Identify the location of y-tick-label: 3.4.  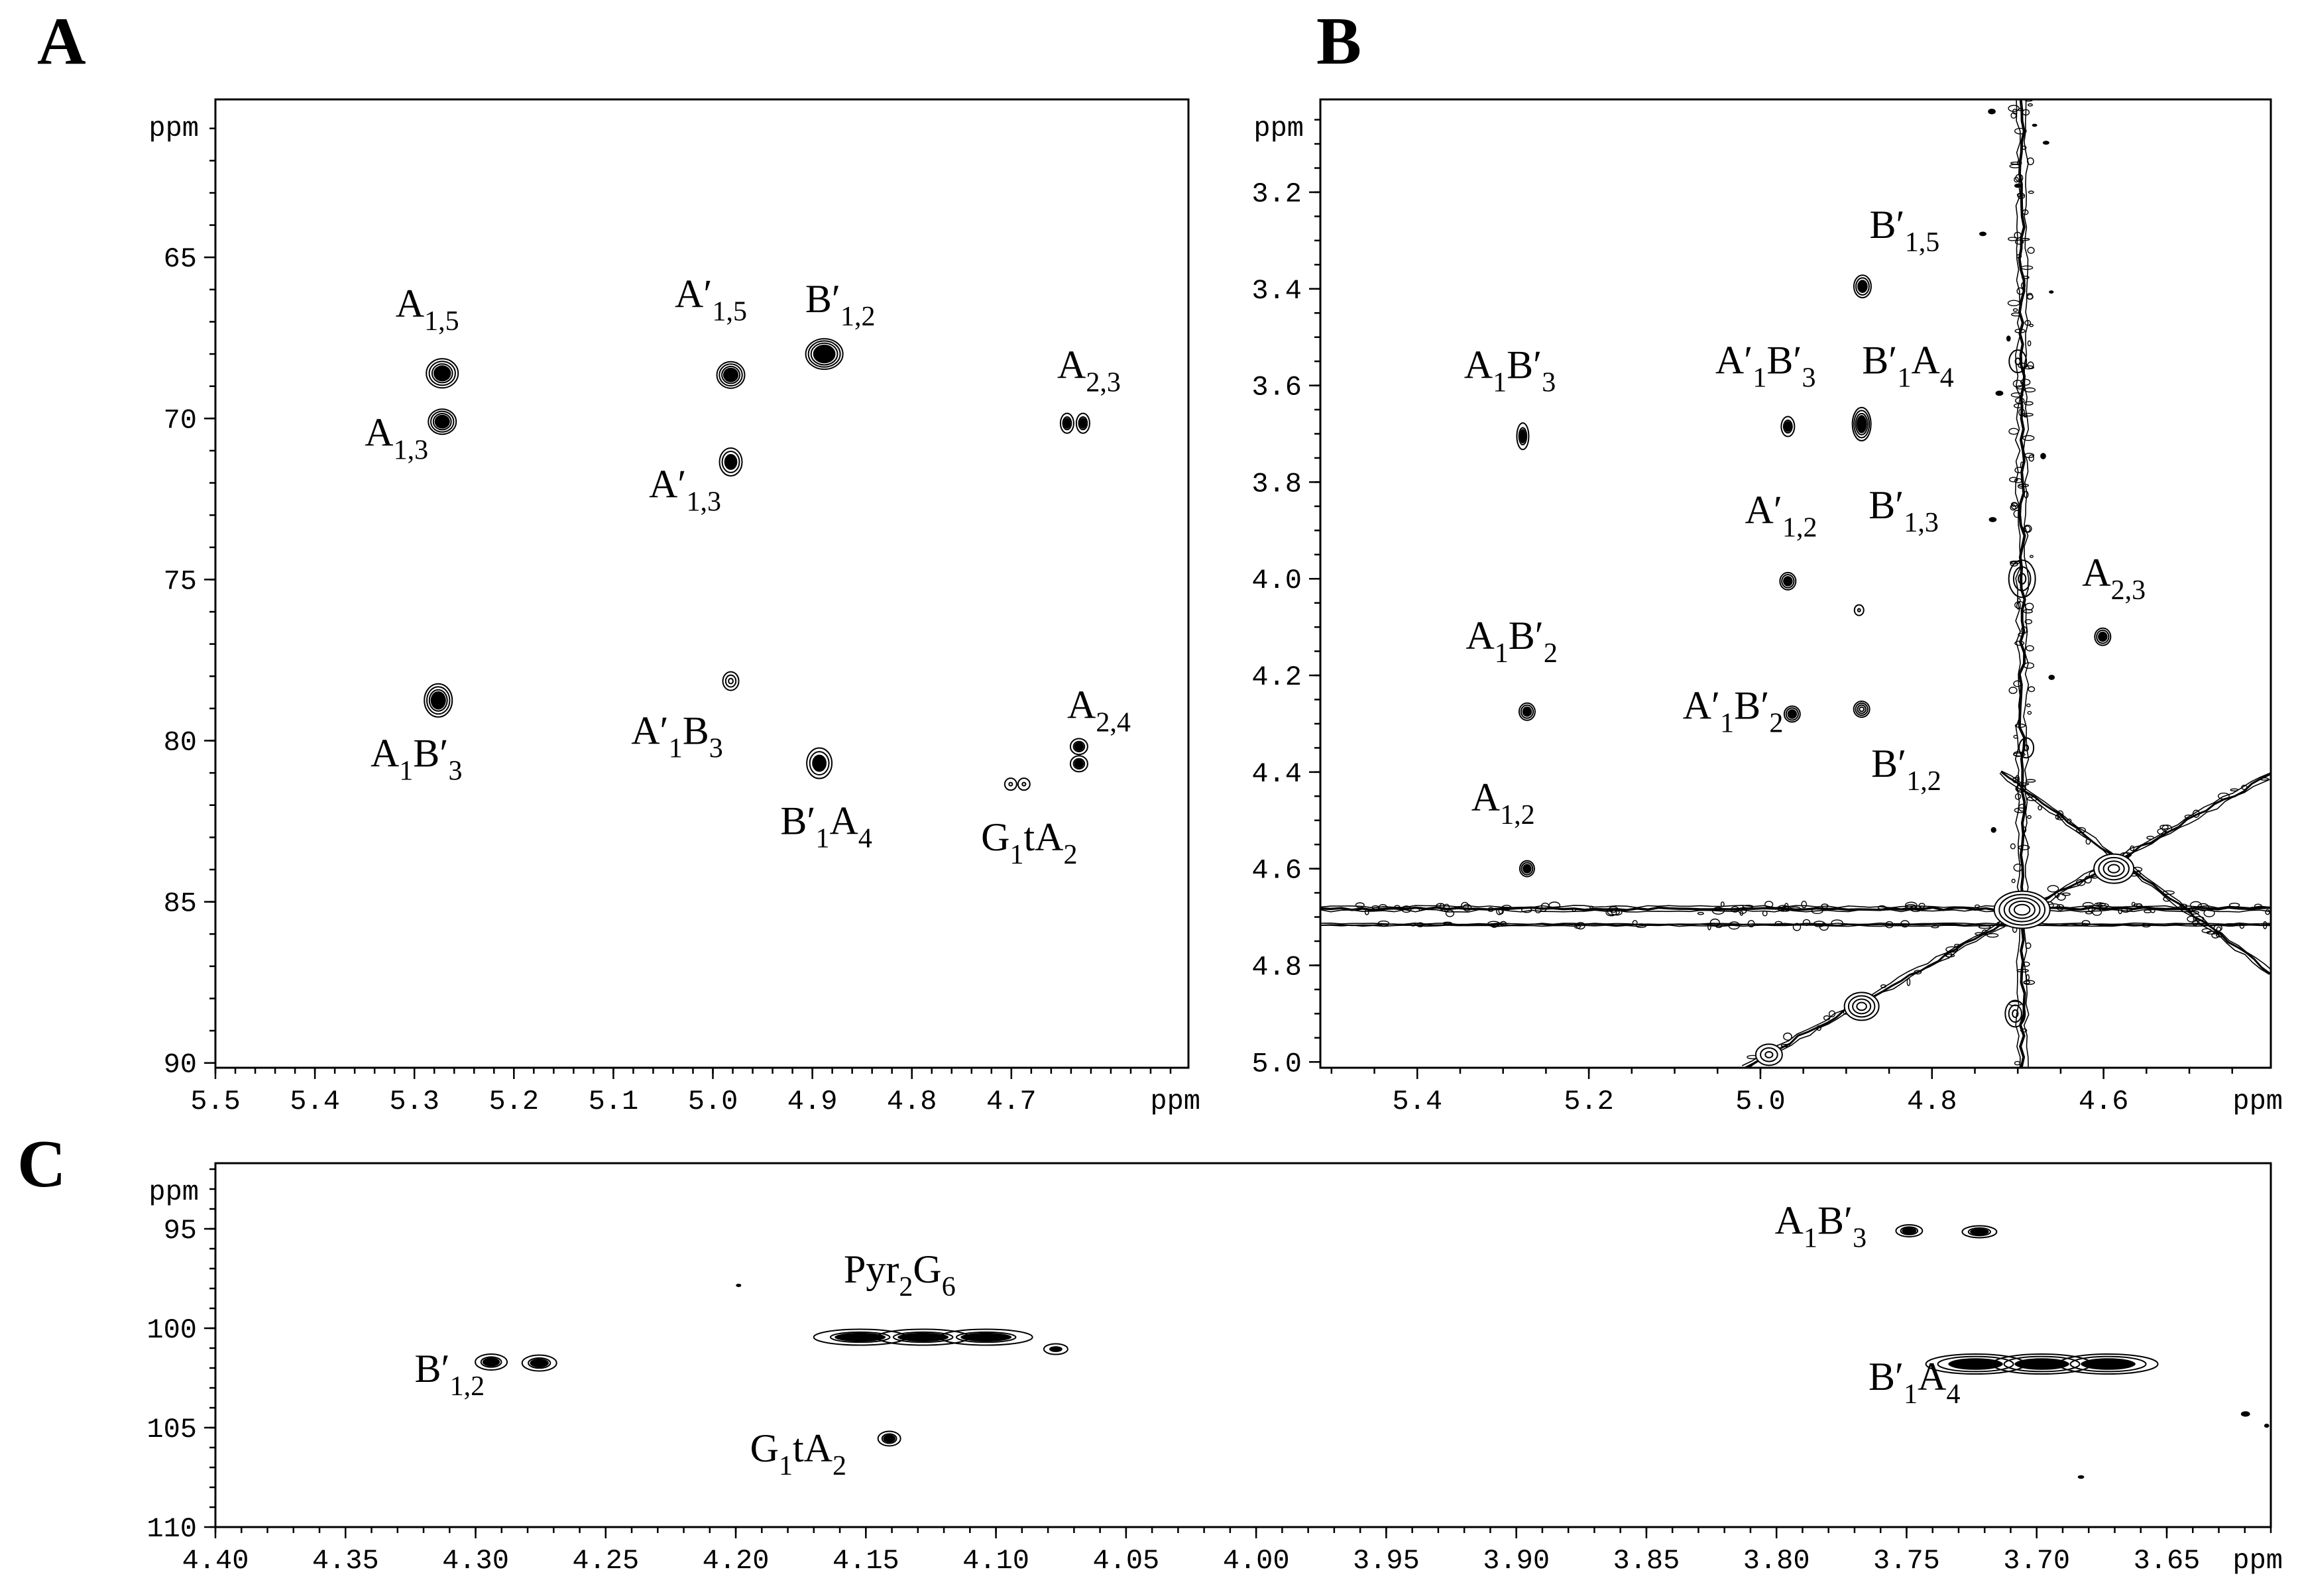
(1276, 291).